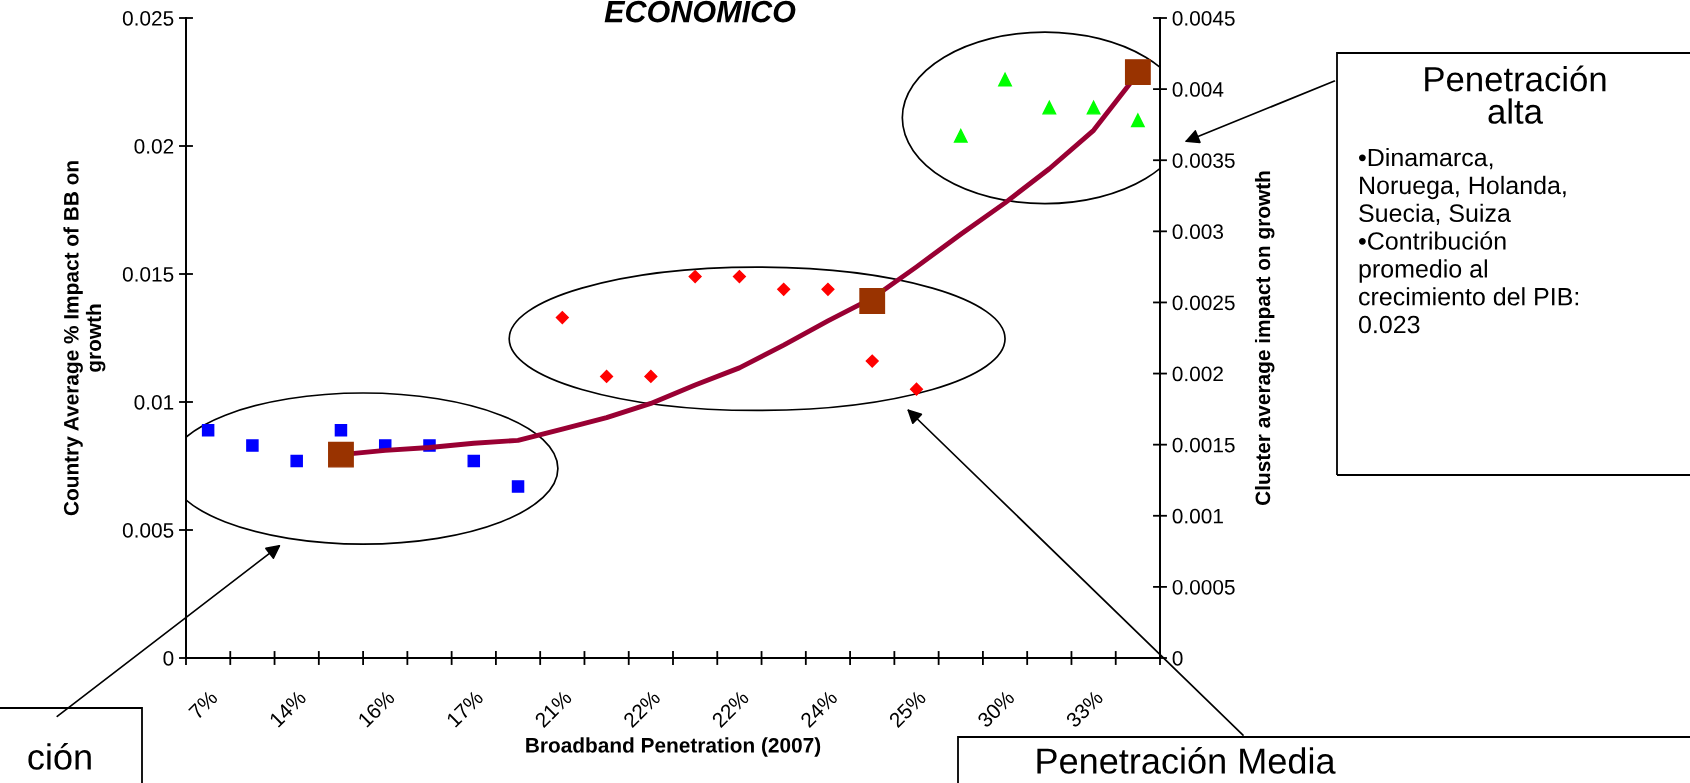 This screenshot has width=1690, height=783. Describe the element at coordinates (154, 146) in the screenshot. I see `y-tick-label: 0.02` at that location.